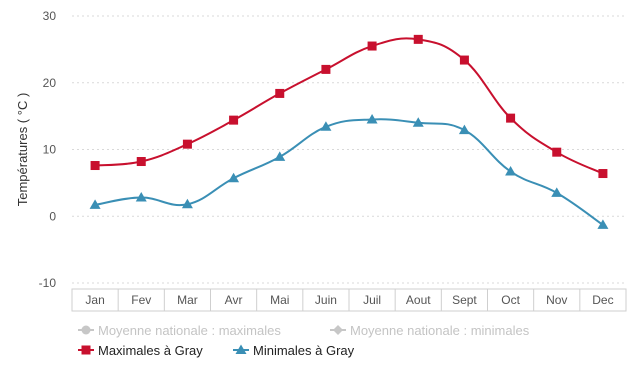 The width and height of the screenshot is (634, 366). Describe the element at coordinates (94, 300) in the screenshot. I see `x-tick-label: Jan` at that location.